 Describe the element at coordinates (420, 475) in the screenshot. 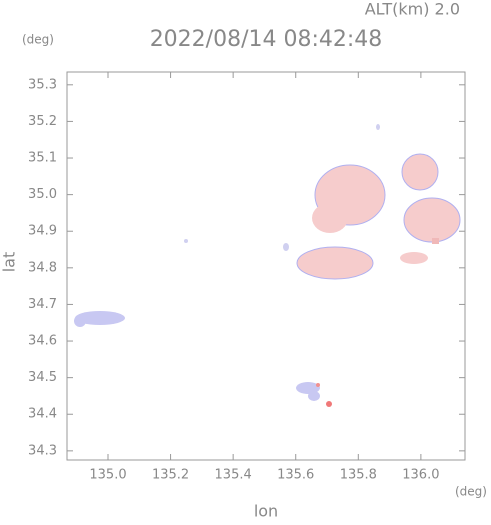

I see `x-tick-label: 136.0` at that location.